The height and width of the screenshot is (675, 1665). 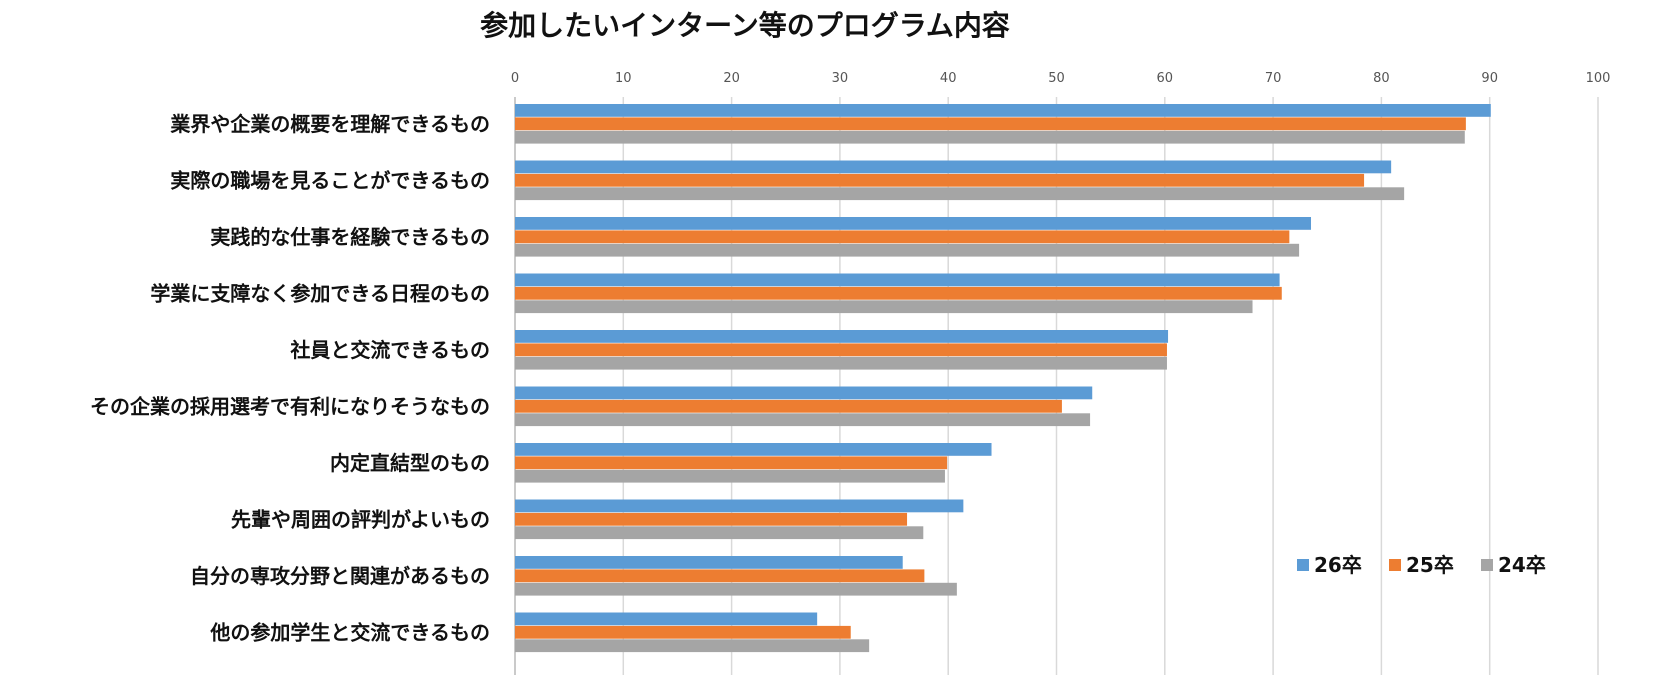 What do you see at coordinates (840, 78) in the screenshot?
I see `x-tick-label: 30` at bounding box center [840, 78].